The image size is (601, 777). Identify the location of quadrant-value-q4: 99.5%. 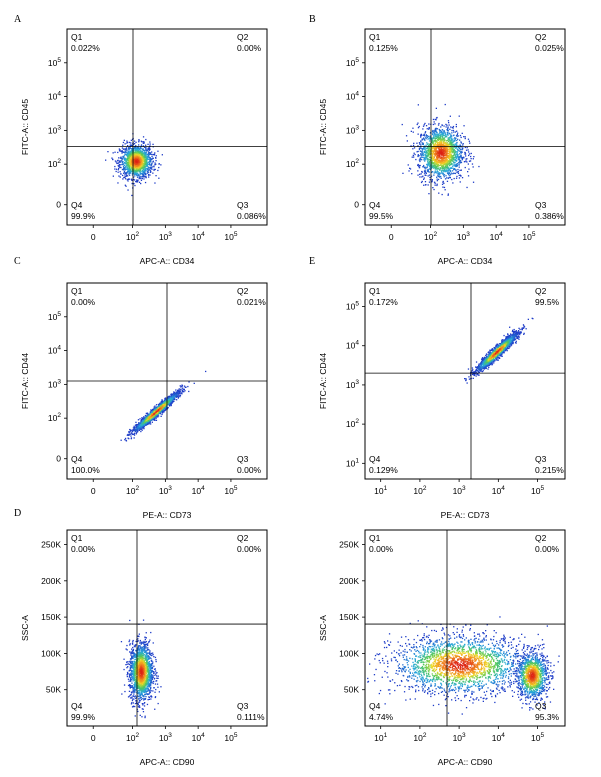
(381, 216).